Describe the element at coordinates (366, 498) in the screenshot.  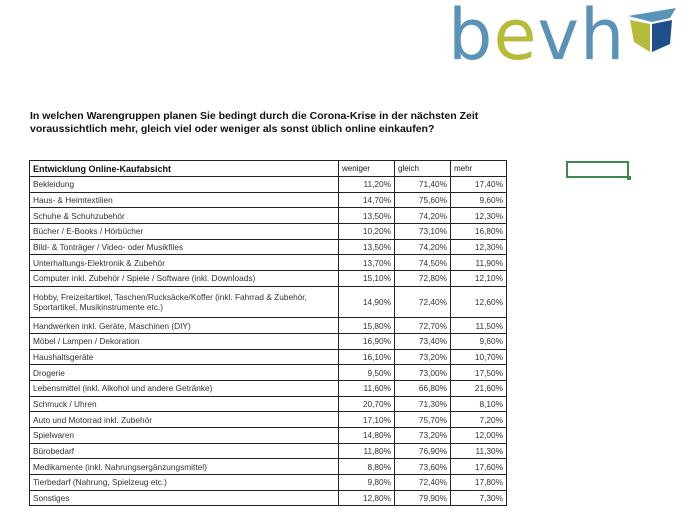
I see `weniger-cell: 12,80%` at that location.